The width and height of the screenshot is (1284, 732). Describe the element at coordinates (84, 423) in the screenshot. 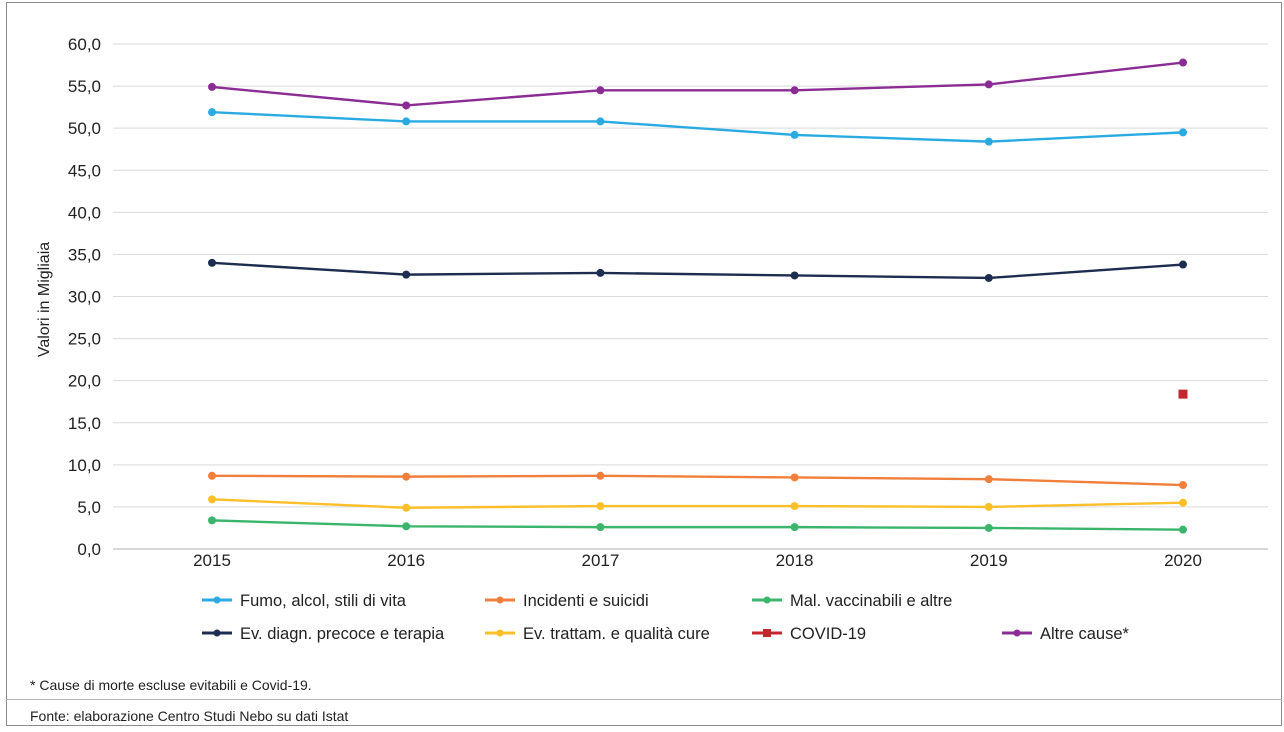

I see `y-tick-label: 15,0` at that location.